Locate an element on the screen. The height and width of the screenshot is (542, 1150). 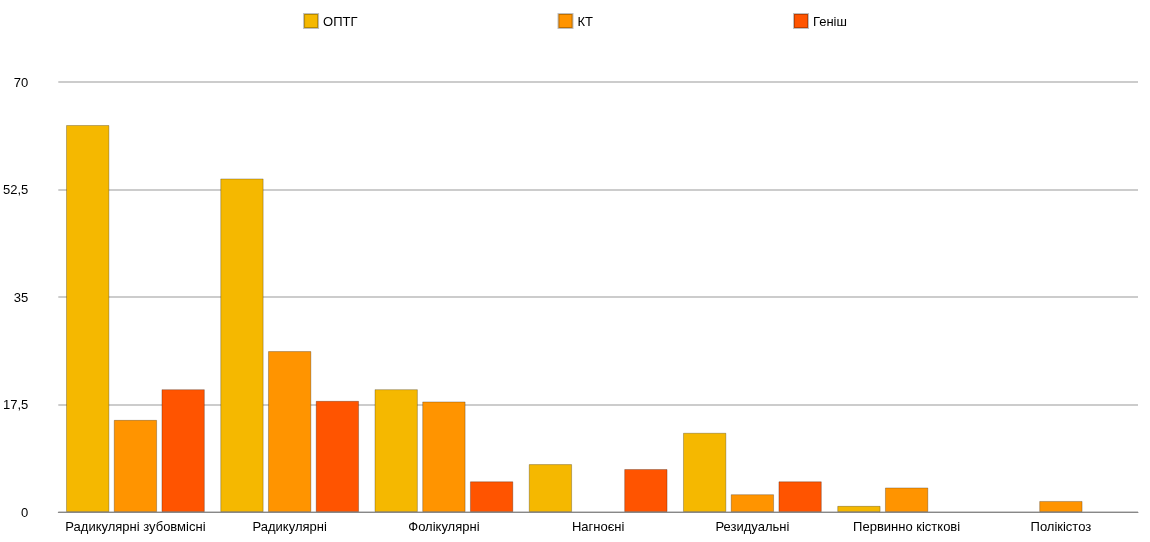
x-tick-label: Радикулярні is located at coordinates (289, 526).